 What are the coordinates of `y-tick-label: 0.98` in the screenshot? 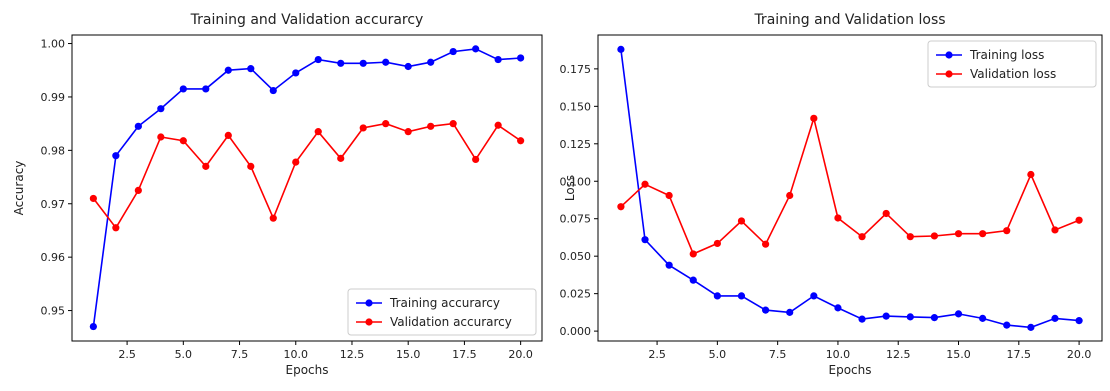 It's located at (53, 150).